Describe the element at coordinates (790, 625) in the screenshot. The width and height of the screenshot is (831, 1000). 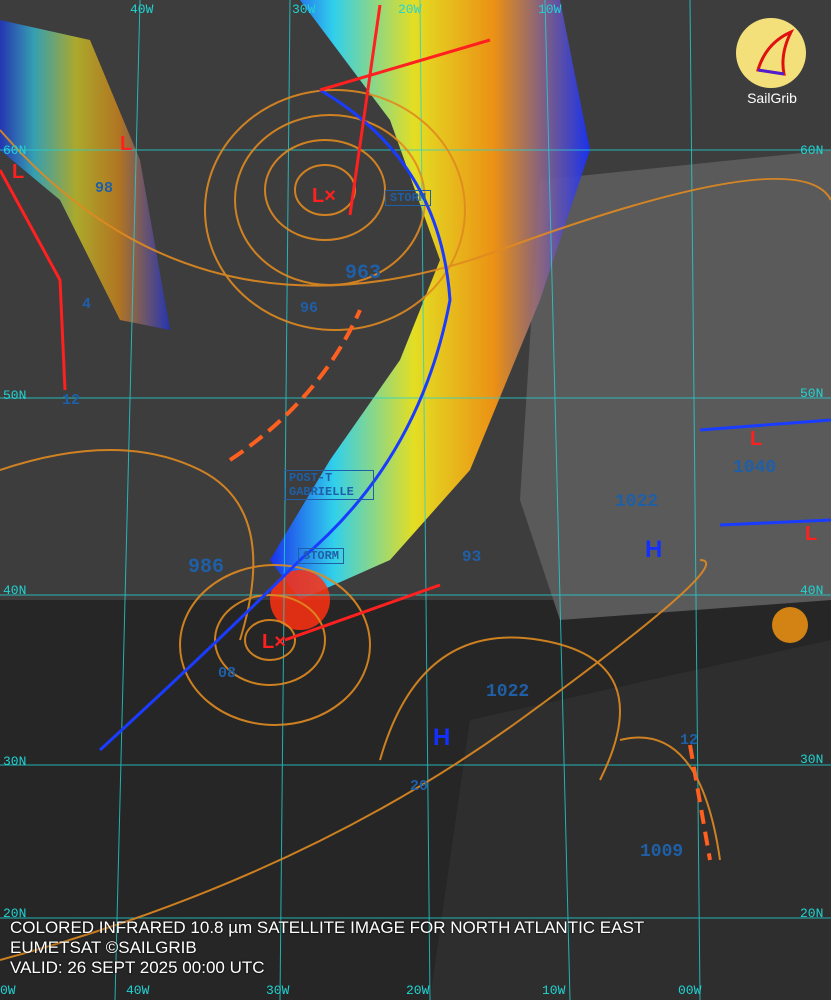
I see `convection-east` at that location.